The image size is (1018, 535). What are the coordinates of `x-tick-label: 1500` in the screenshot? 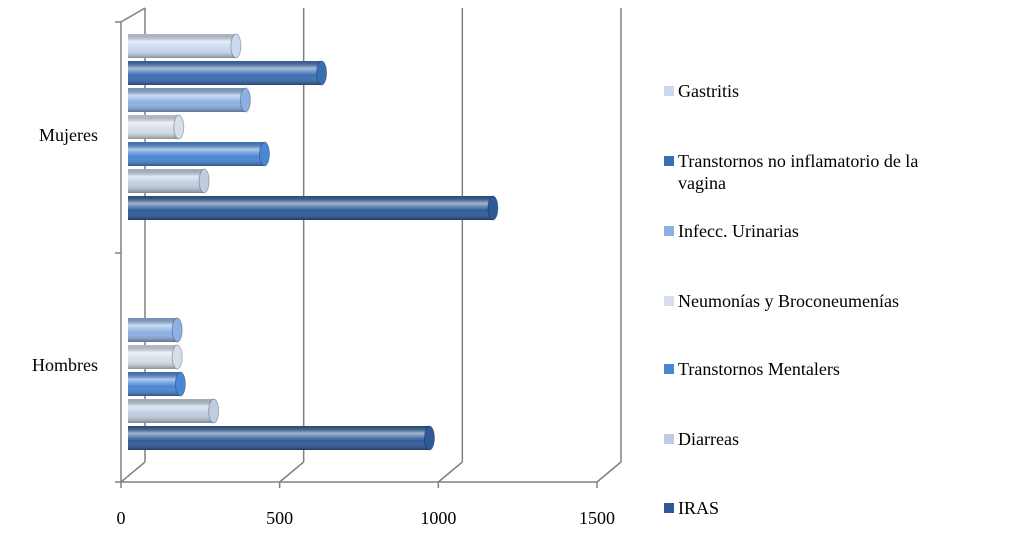 It's located at (597, 518).